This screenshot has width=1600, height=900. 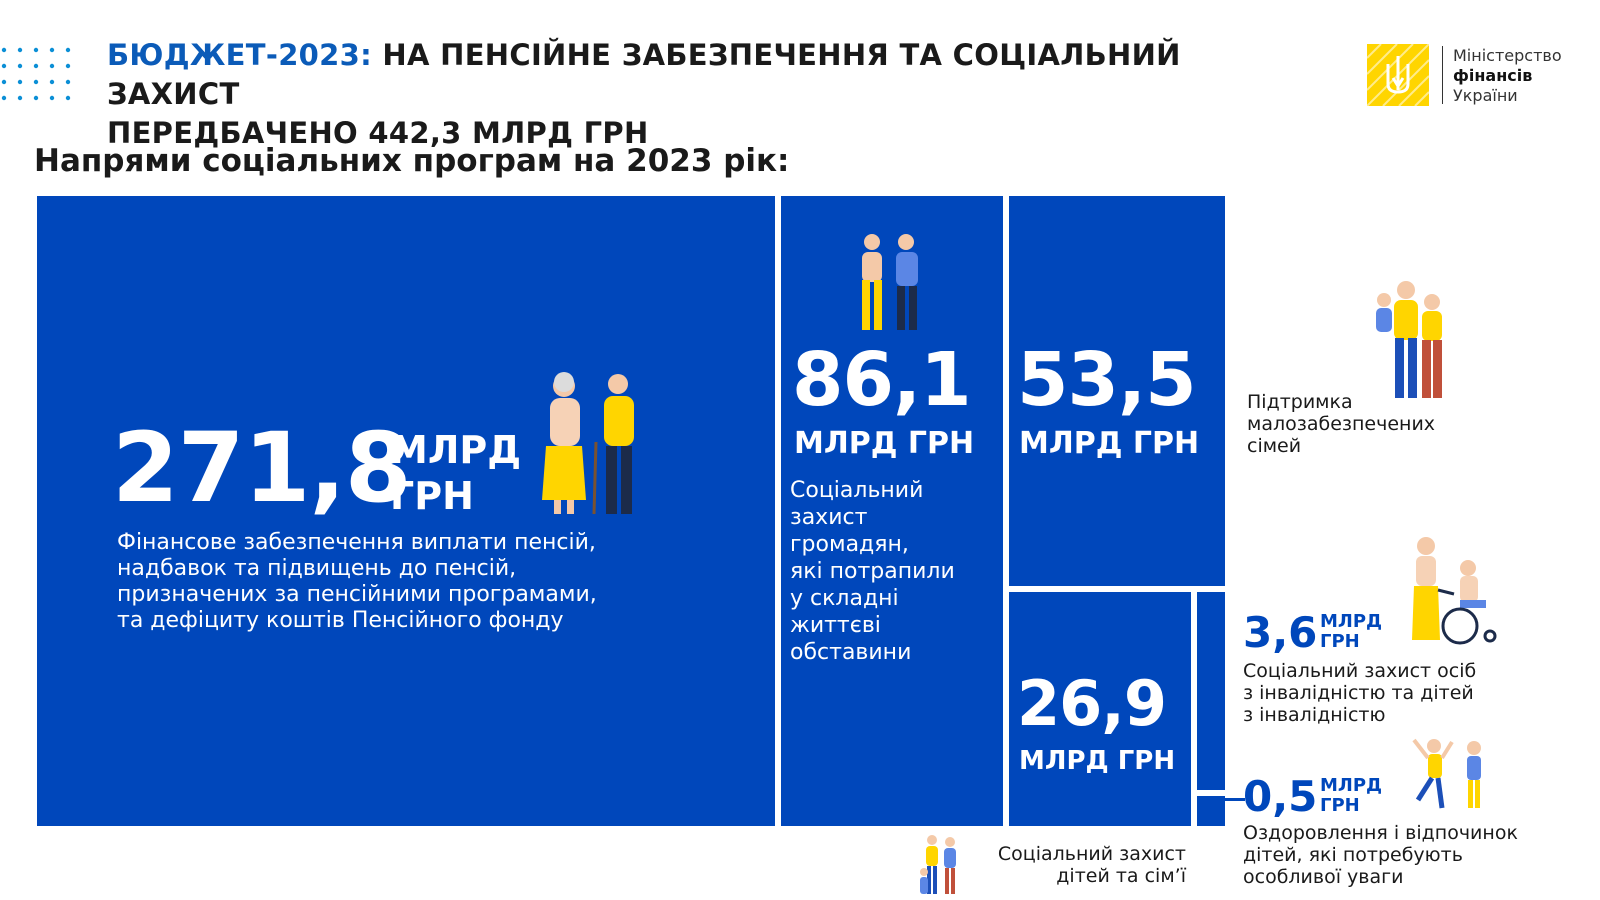 I want to click on elderly-couple-icon, so click(x=588, y=443).